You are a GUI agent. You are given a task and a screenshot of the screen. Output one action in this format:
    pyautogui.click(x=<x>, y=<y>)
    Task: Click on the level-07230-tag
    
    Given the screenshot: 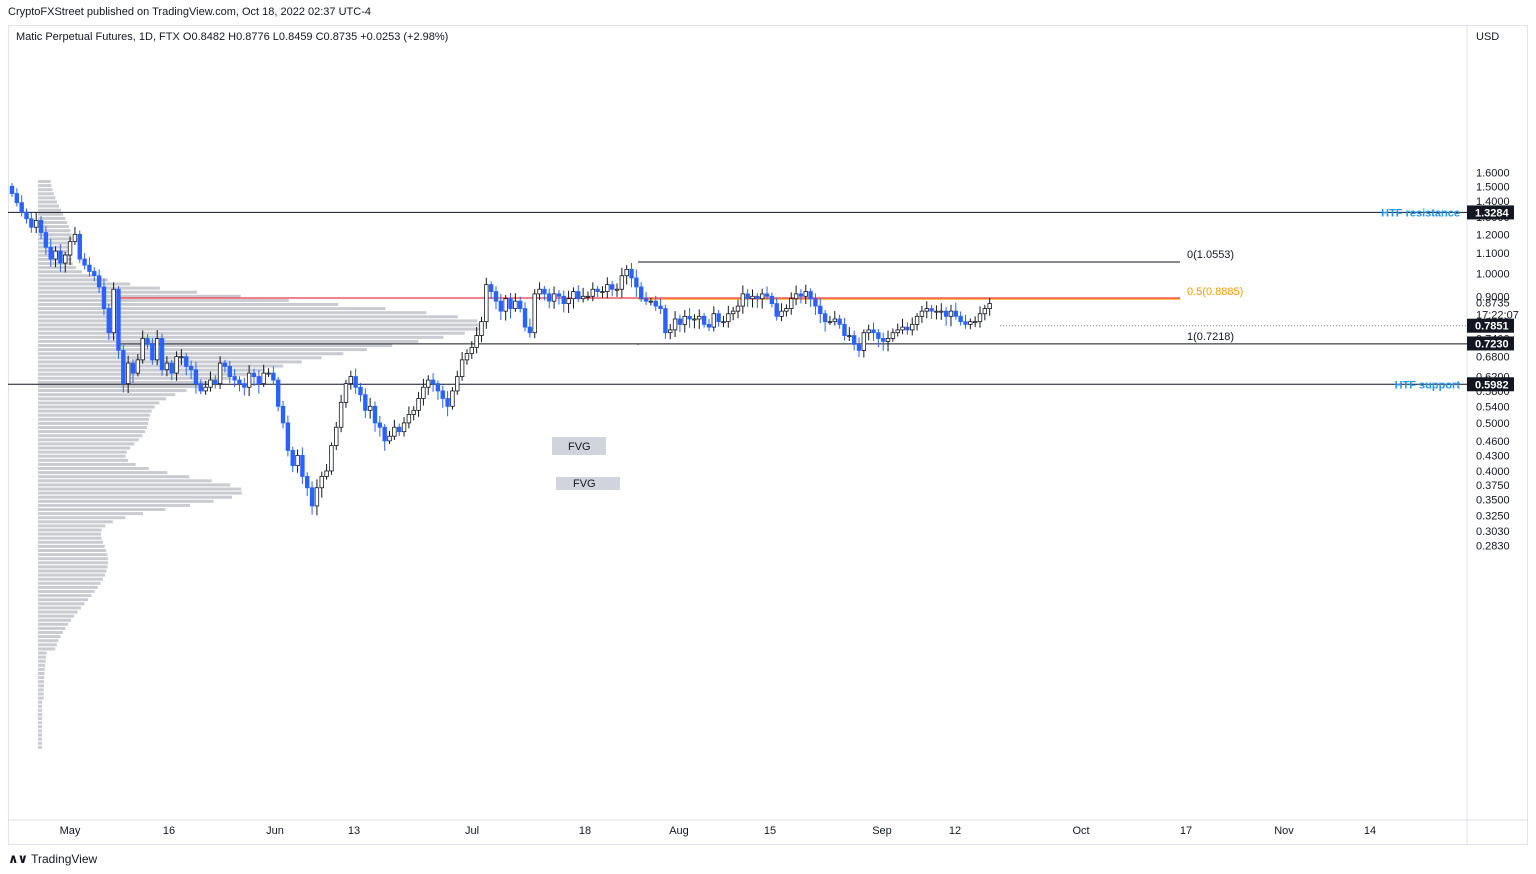 What is the action you would take?
    pyautogui.click(x=1490, y=343)
    